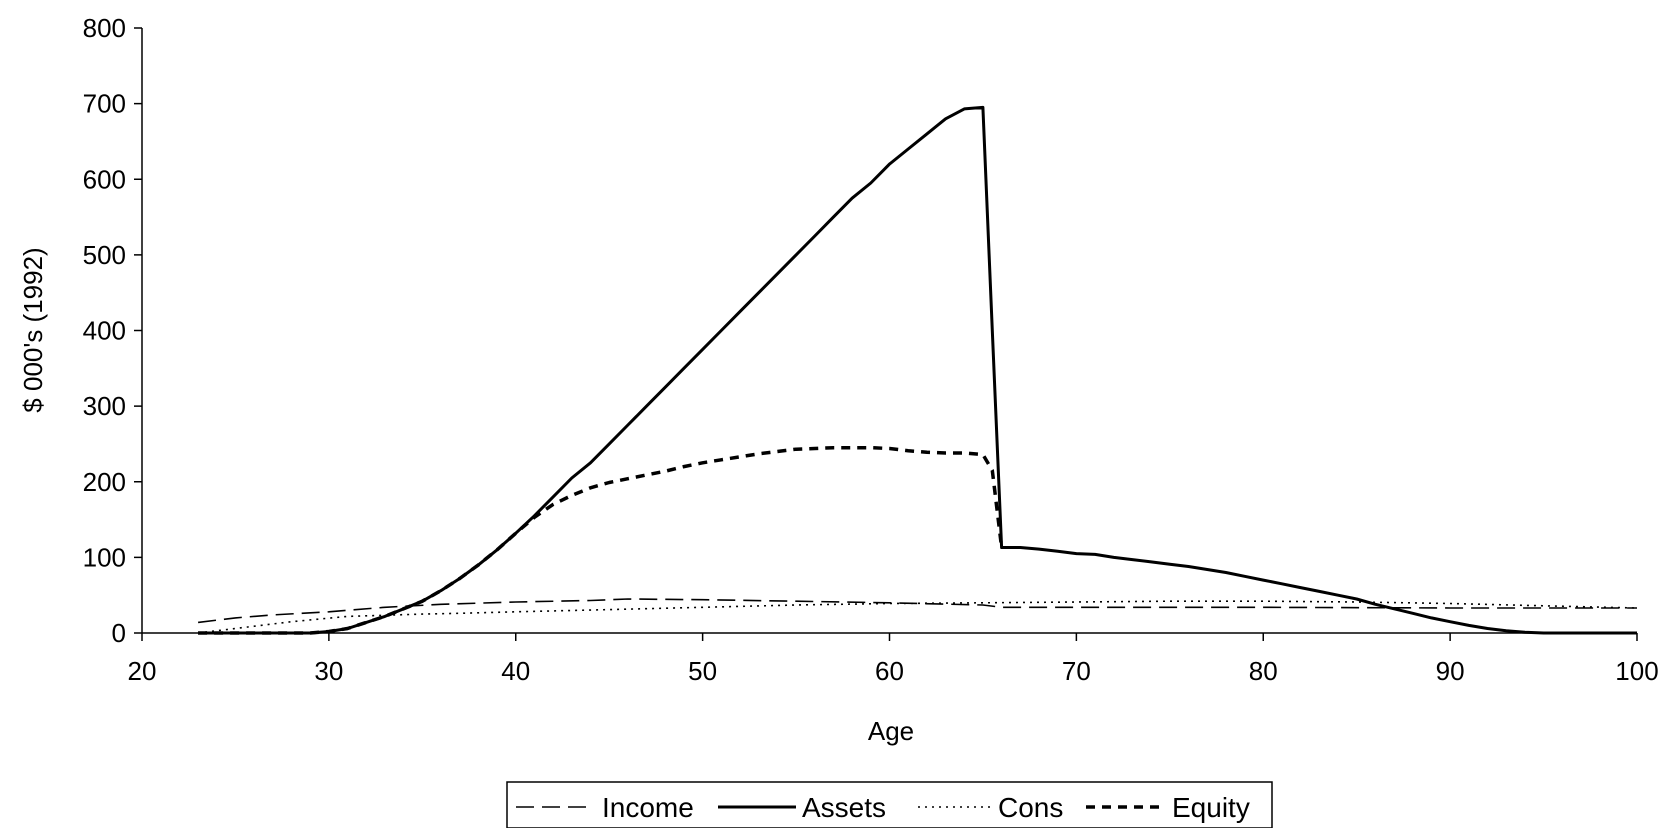 This screenshot has width=1671, height=828. I want to click on y-tick-label: 400, so click(104, 331).